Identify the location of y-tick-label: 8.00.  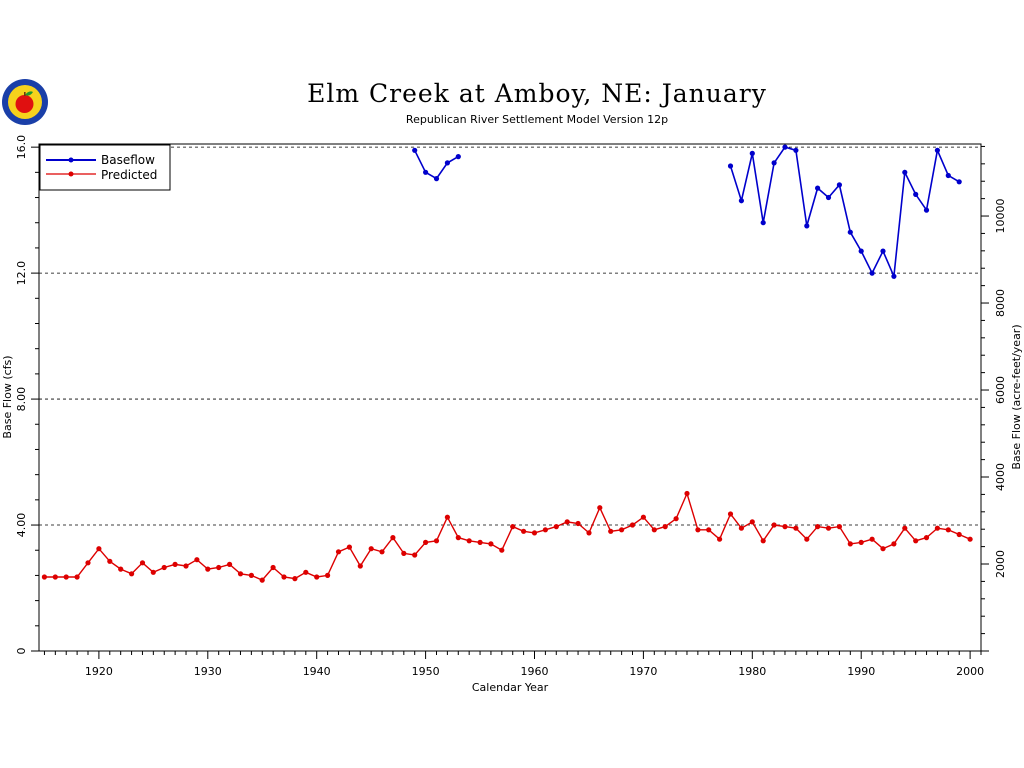
(21, 399).